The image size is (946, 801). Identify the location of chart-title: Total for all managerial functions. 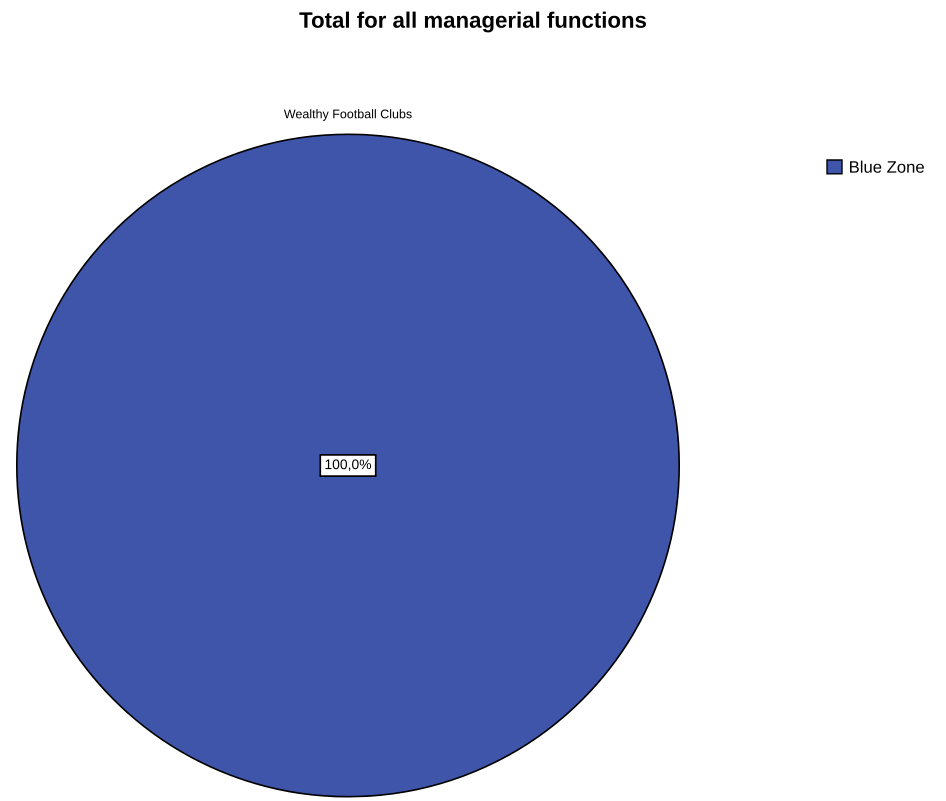
(472, 22).